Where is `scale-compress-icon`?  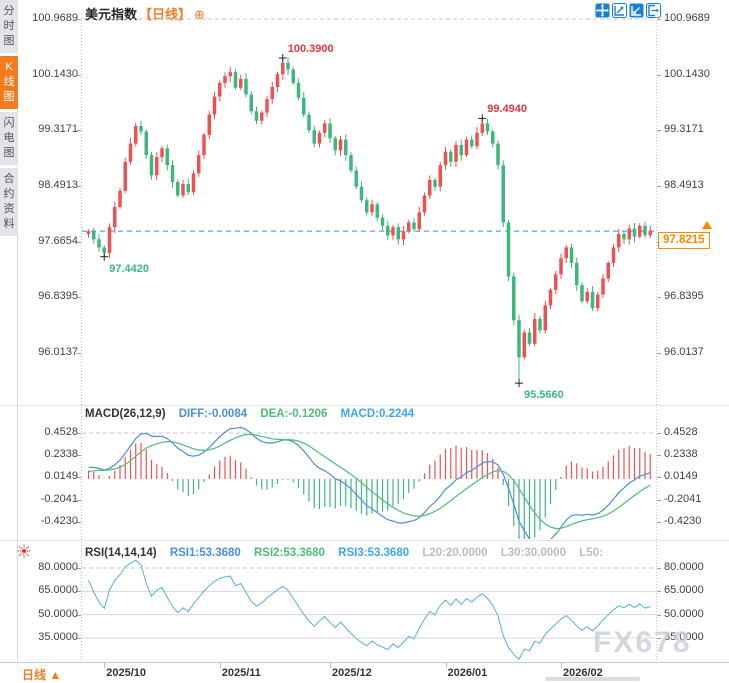
scale-compress-icon is located at coordinates (636, 10).